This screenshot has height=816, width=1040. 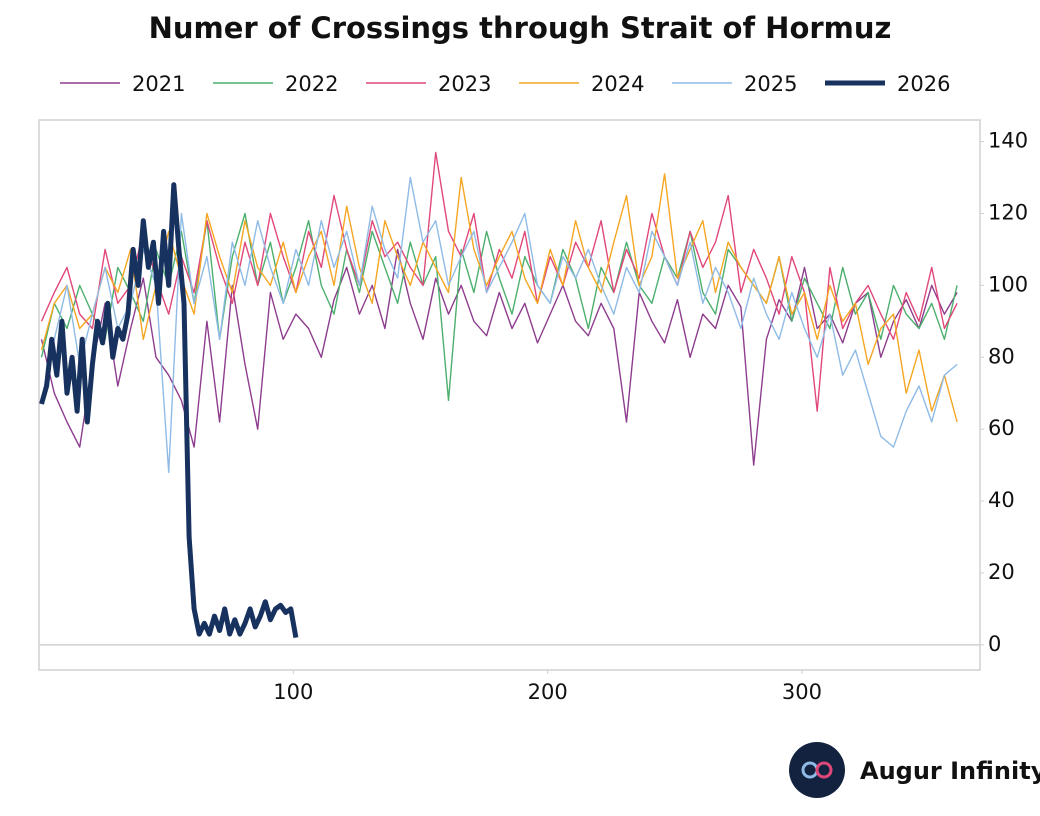 I want to click on legend-label: 2022, so click(x=311, y=84).